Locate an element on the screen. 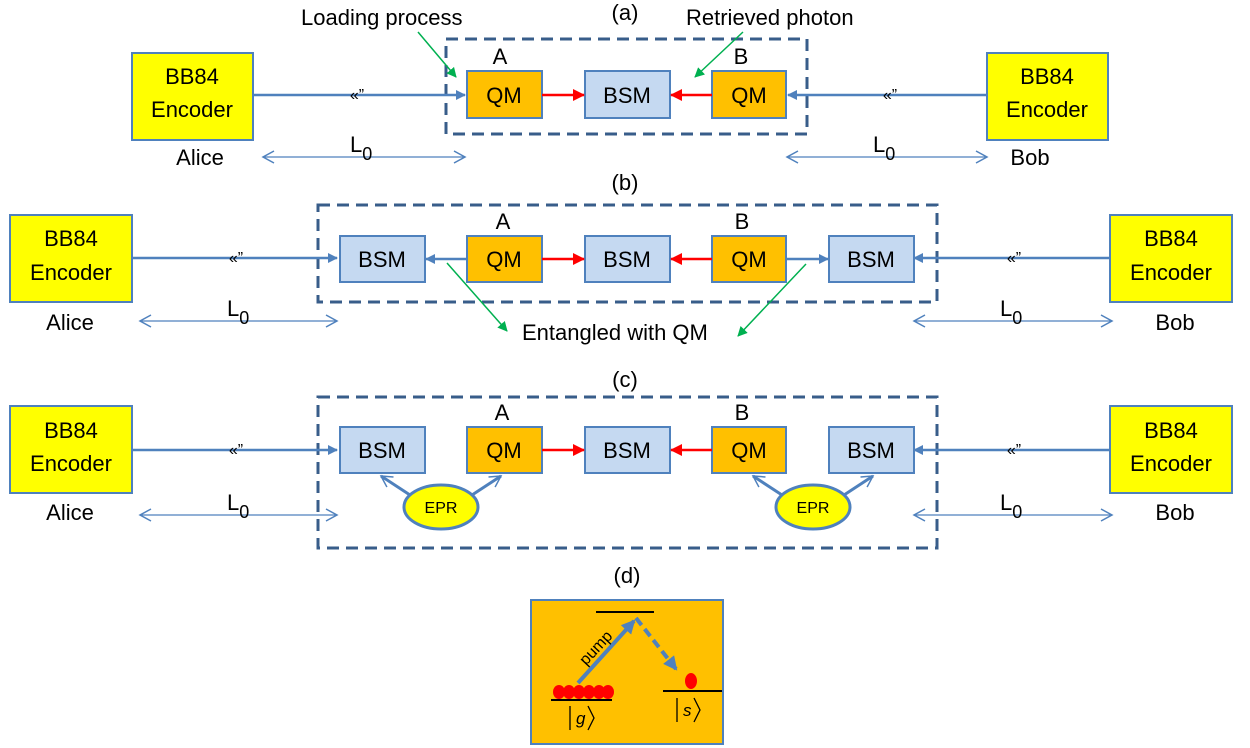  epr-source-right is located at coordinates (813, 507).